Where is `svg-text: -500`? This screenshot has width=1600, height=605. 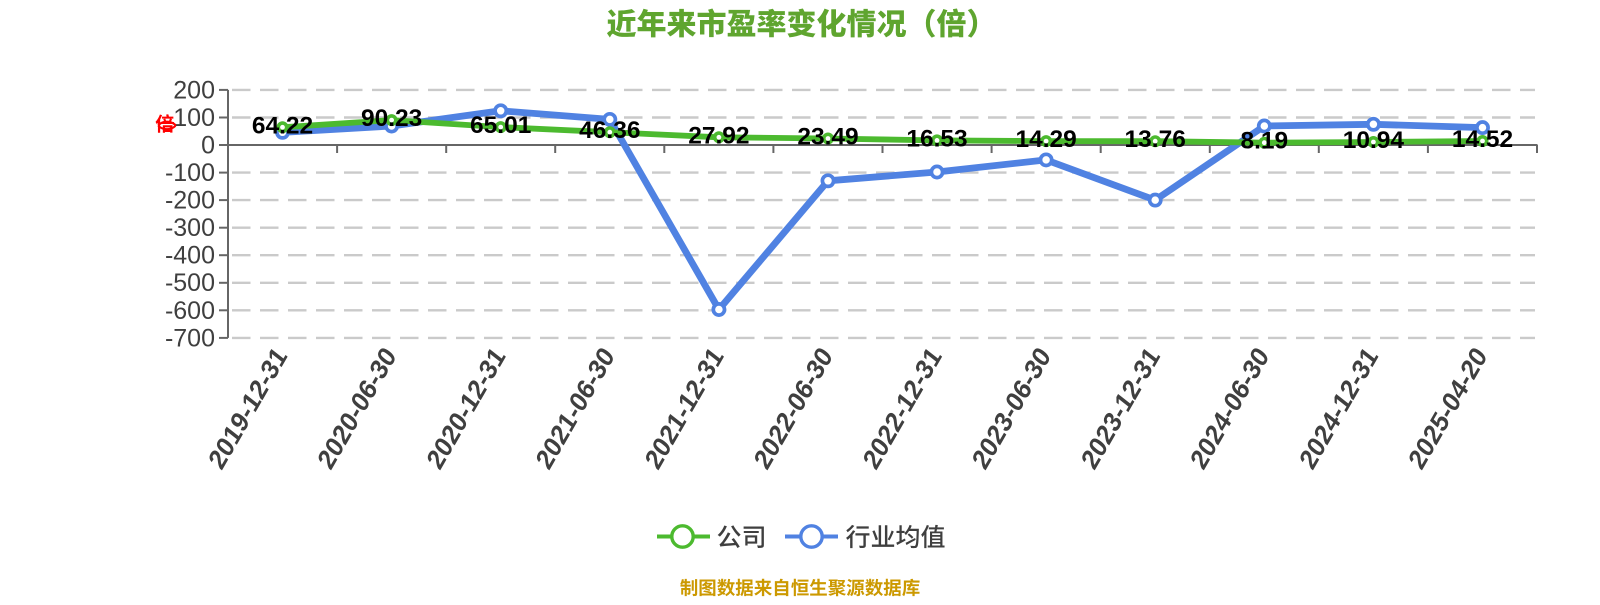
svg-text: -500 is located at coordinates (190, 283).